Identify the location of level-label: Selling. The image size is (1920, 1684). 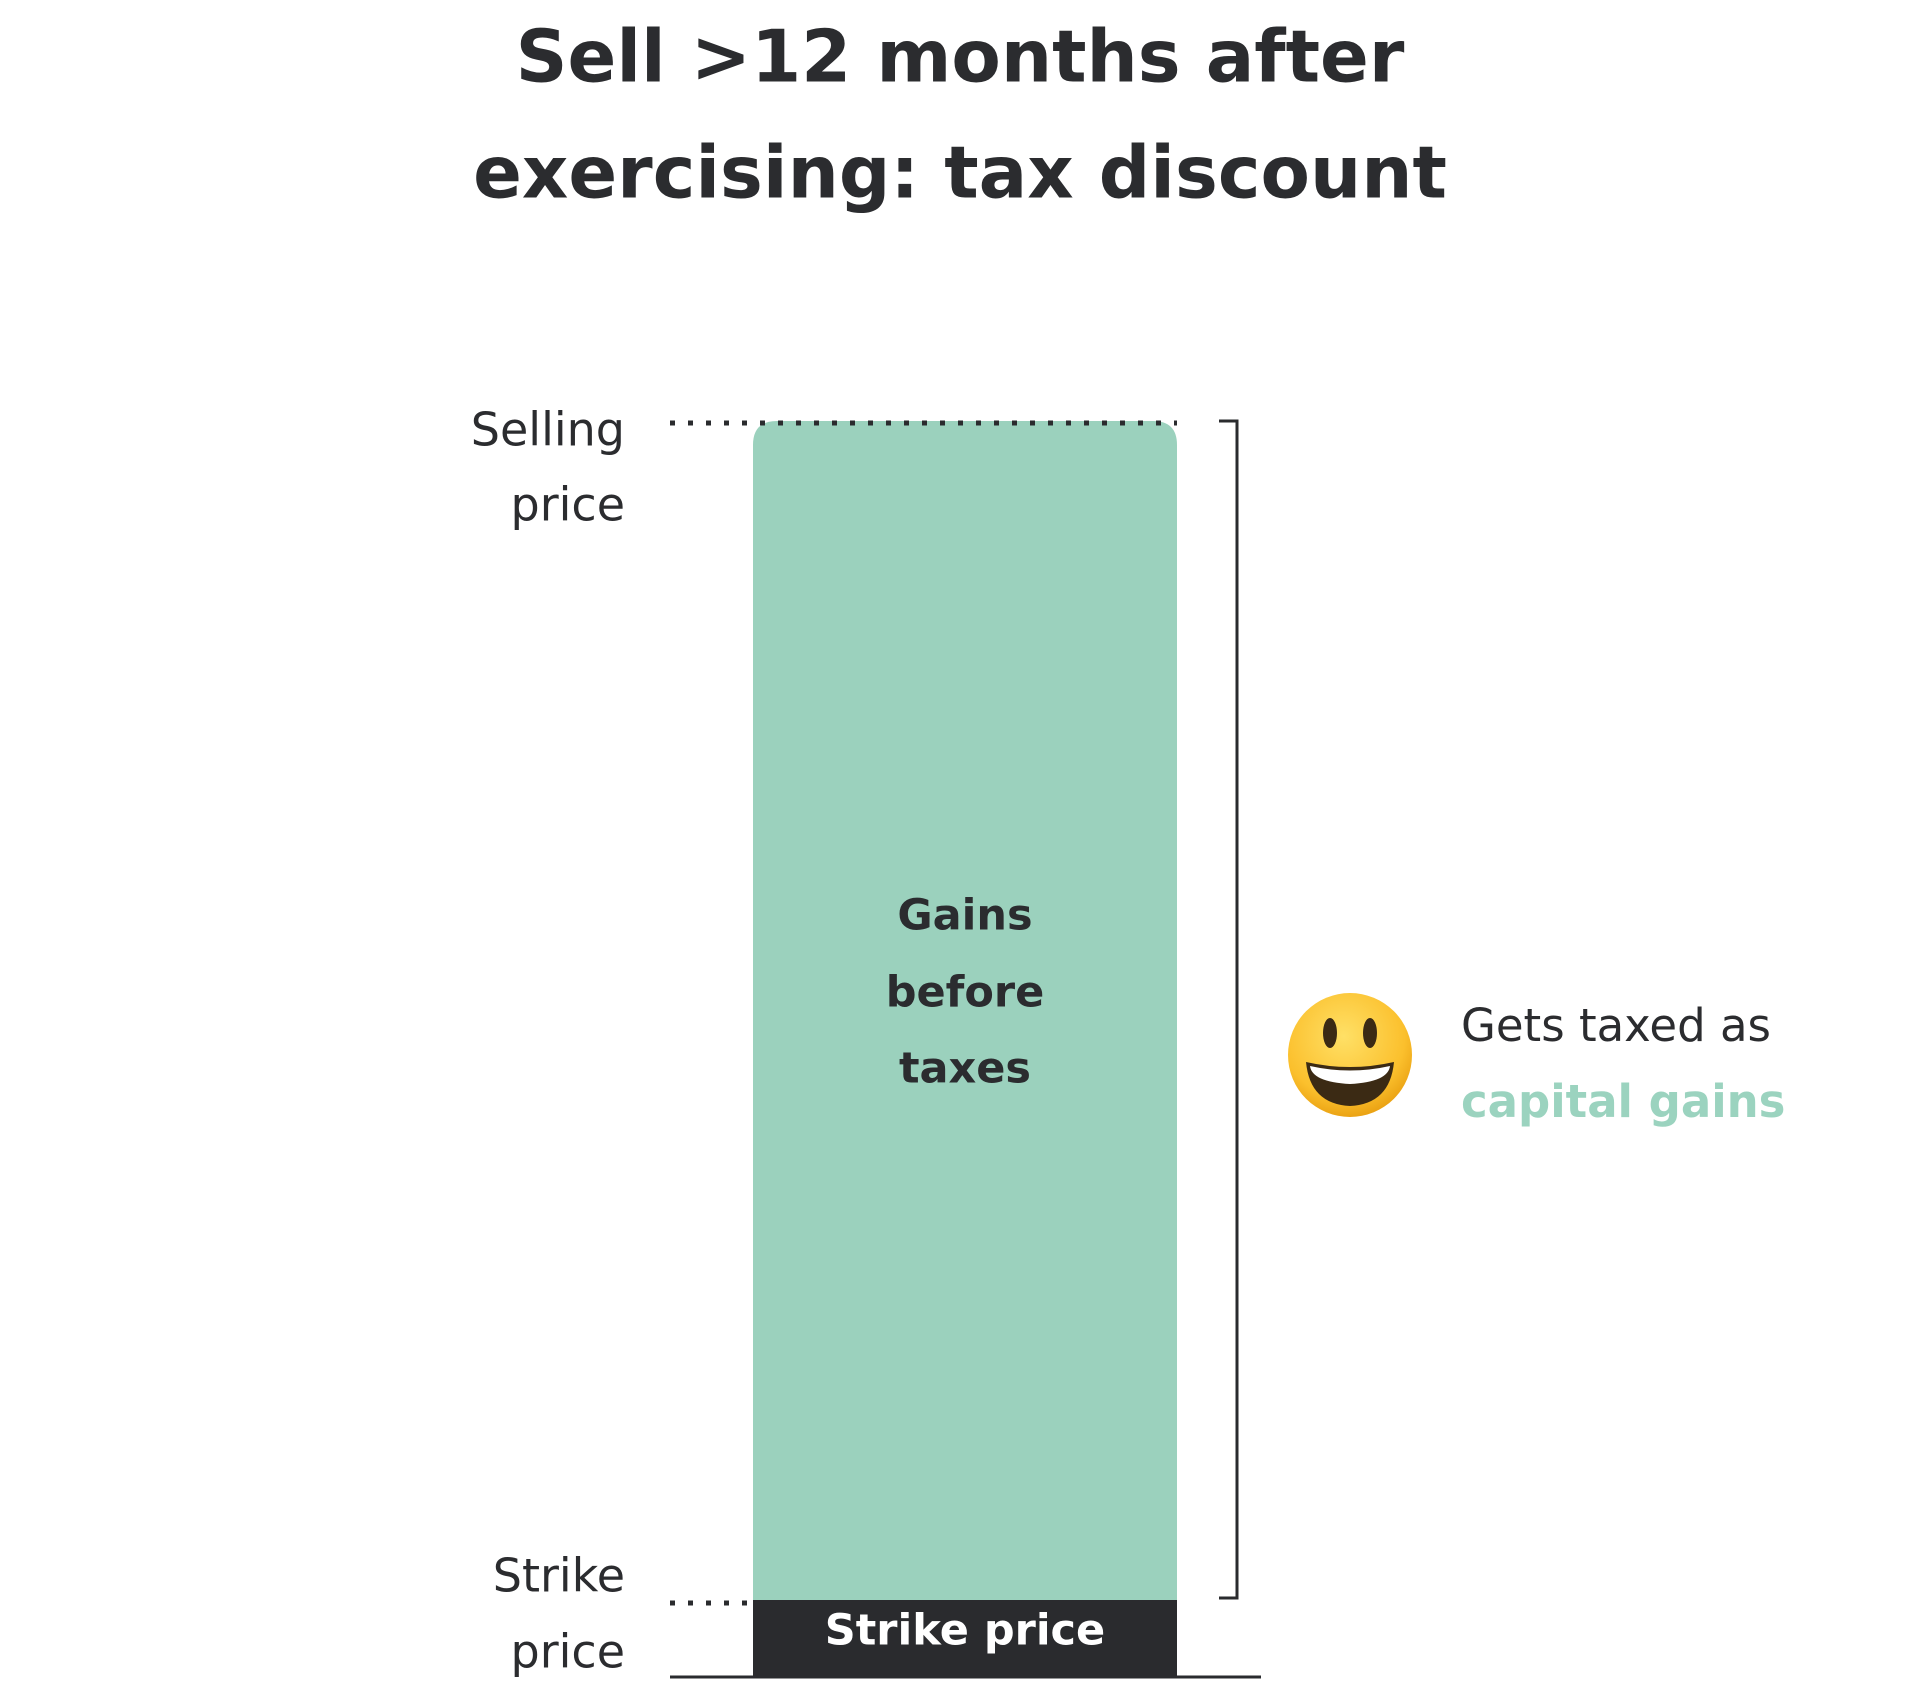
(548, 430).